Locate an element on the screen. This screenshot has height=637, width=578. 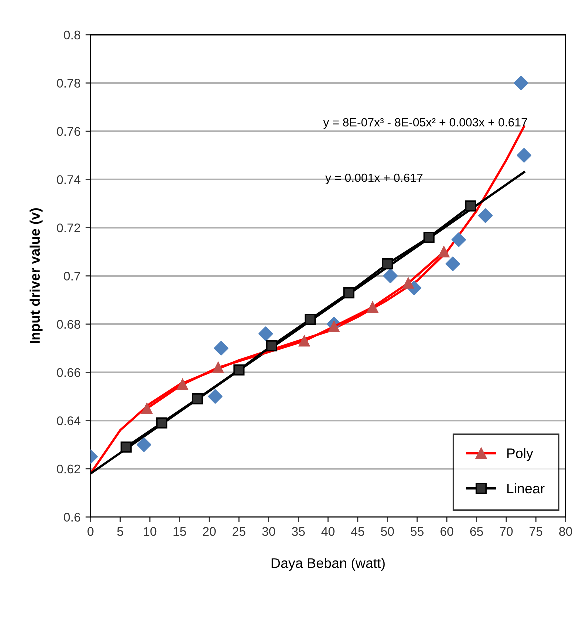
x-tick-label: 10 is located at coordinates (150, 531).